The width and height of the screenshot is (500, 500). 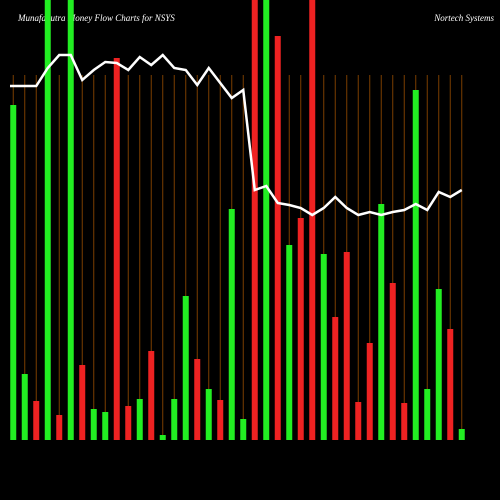 I want to click on chart-subtitle: Nortech Systems, so click(x=463, y=18).